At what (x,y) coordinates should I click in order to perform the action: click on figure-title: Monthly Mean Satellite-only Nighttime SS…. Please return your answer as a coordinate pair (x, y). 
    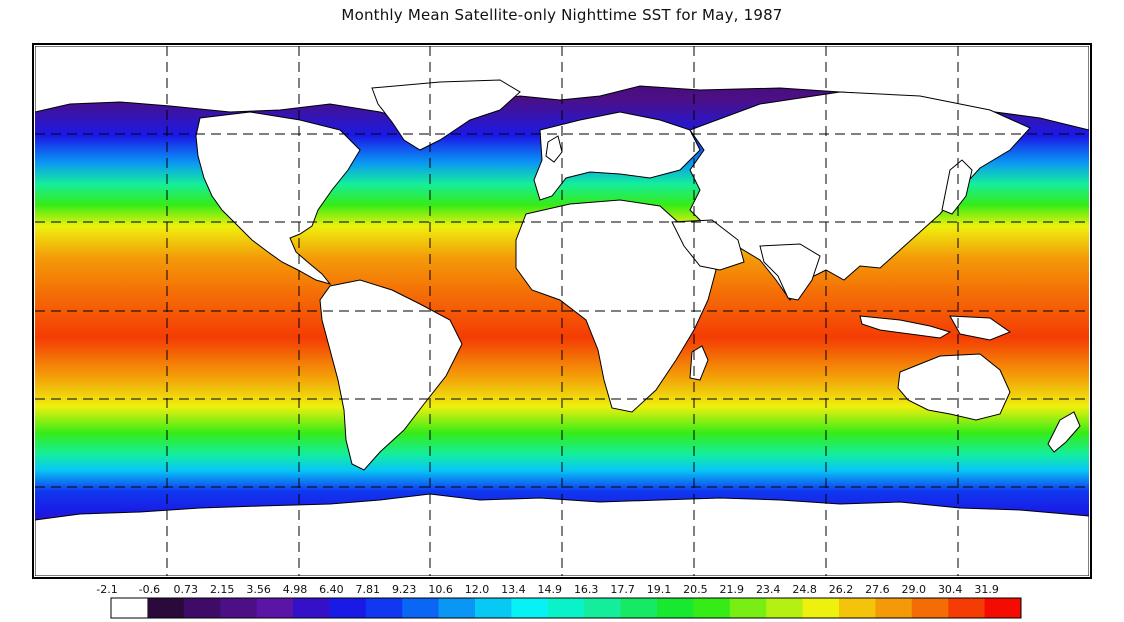
    Looking at the image, I should click on (562, 15).